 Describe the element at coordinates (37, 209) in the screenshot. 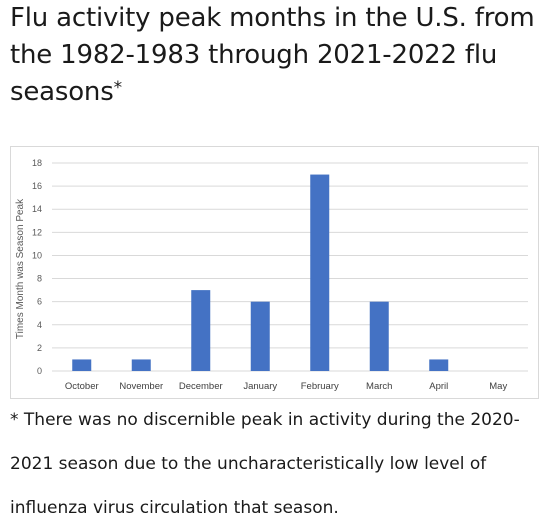

I see `y-tick-label: 14` at that location.